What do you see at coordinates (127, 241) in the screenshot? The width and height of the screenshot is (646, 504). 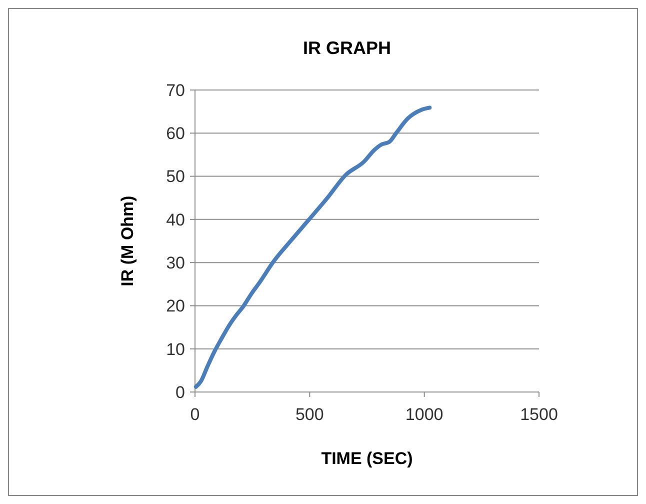 I see `y-axis-title: IR (M Ohm)` at bounding box center [127, 241].